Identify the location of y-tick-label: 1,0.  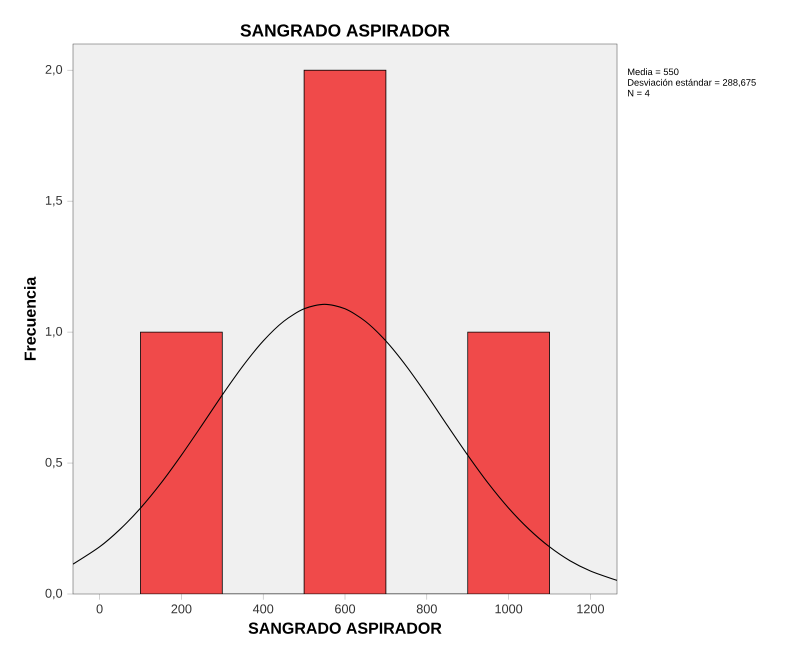
(54, 332).